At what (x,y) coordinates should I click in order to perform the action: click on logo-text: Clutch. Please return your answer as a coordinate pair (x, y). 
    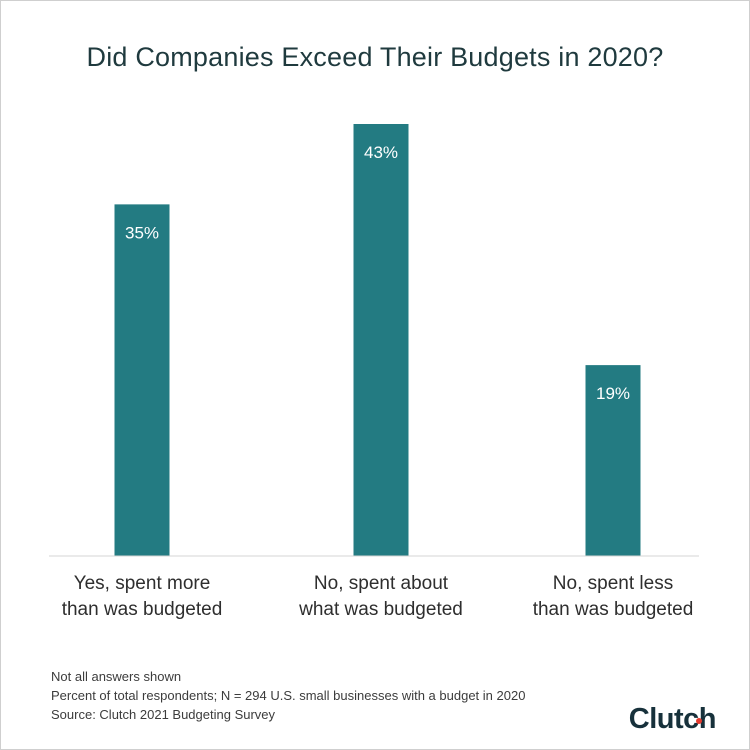
    Looking at the image, I should click on (672, 719).